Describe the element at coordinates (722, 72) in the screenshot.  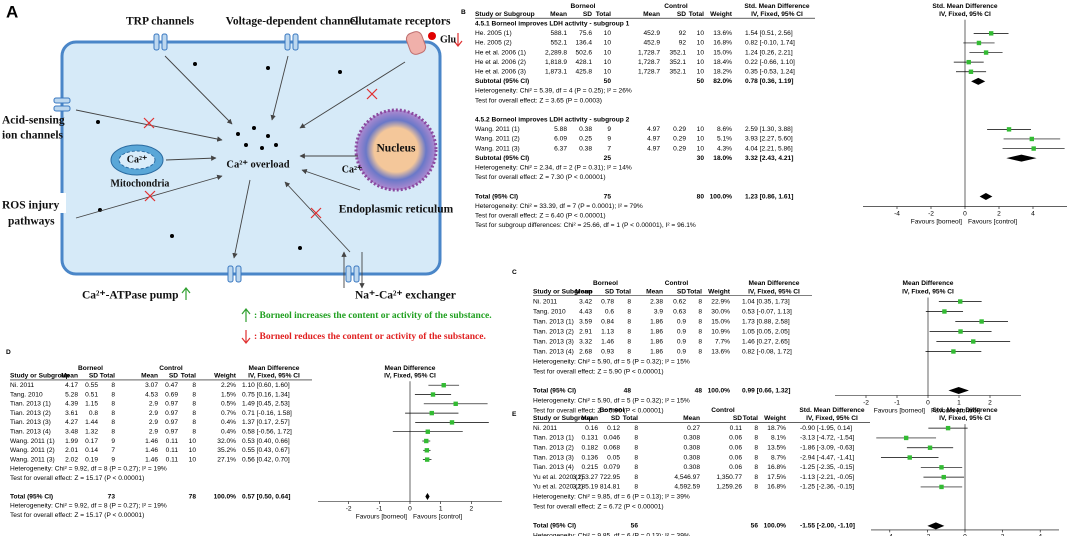
I see `study-cell: 18.2%` at that location.